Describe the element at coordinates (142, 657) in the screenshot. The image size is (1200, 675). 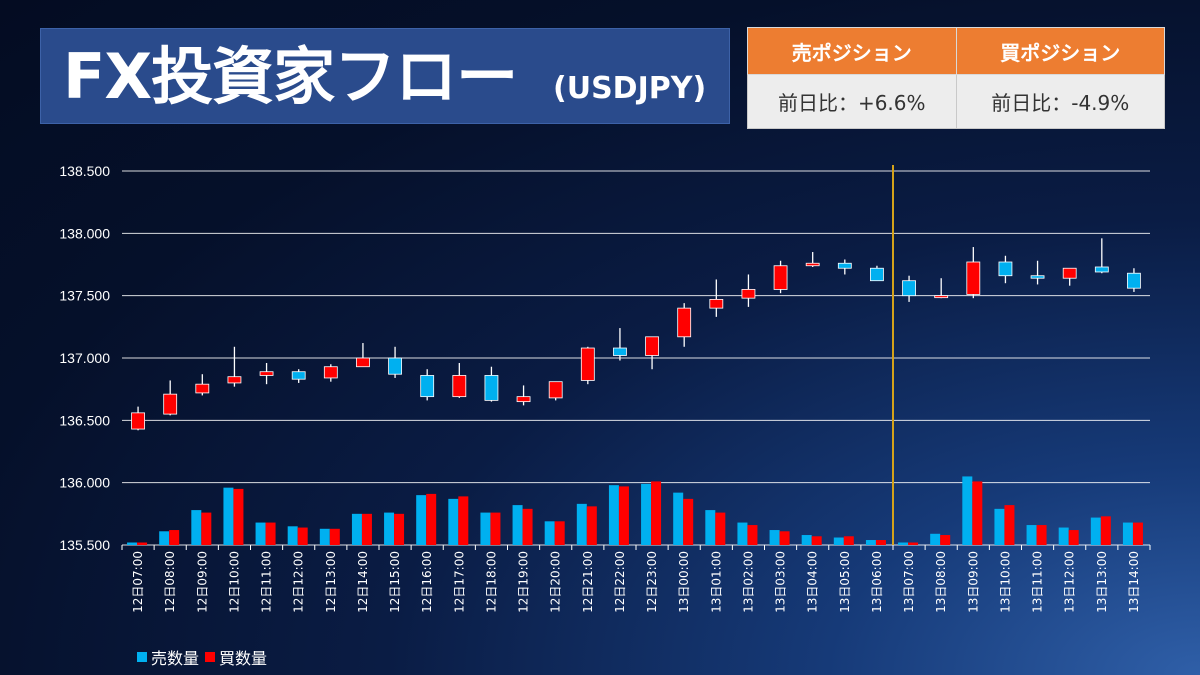
I see `sell-swatch` at that location.